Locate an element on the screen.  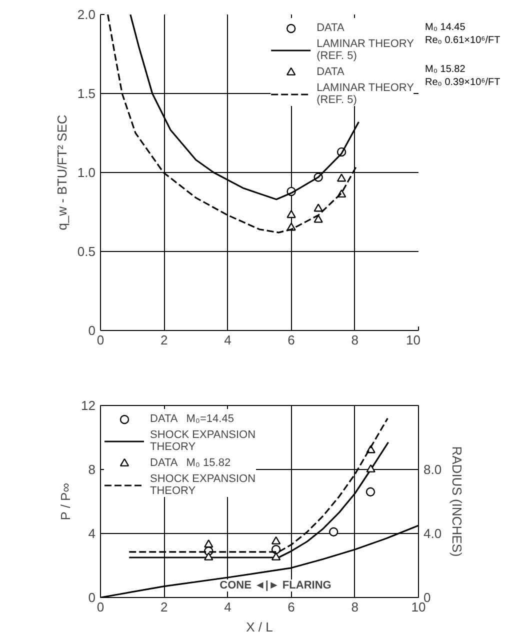
y-tick-label: 4 is located at coordinates (92, 533).